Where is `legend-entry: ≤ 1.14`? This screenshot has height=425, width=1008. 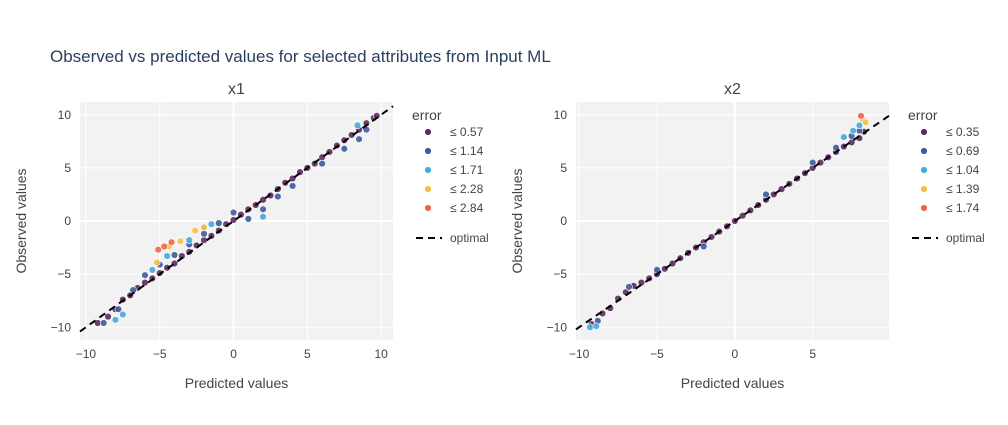 legend-entry: ≤ 1.14 is located at coordinates (467, 151).